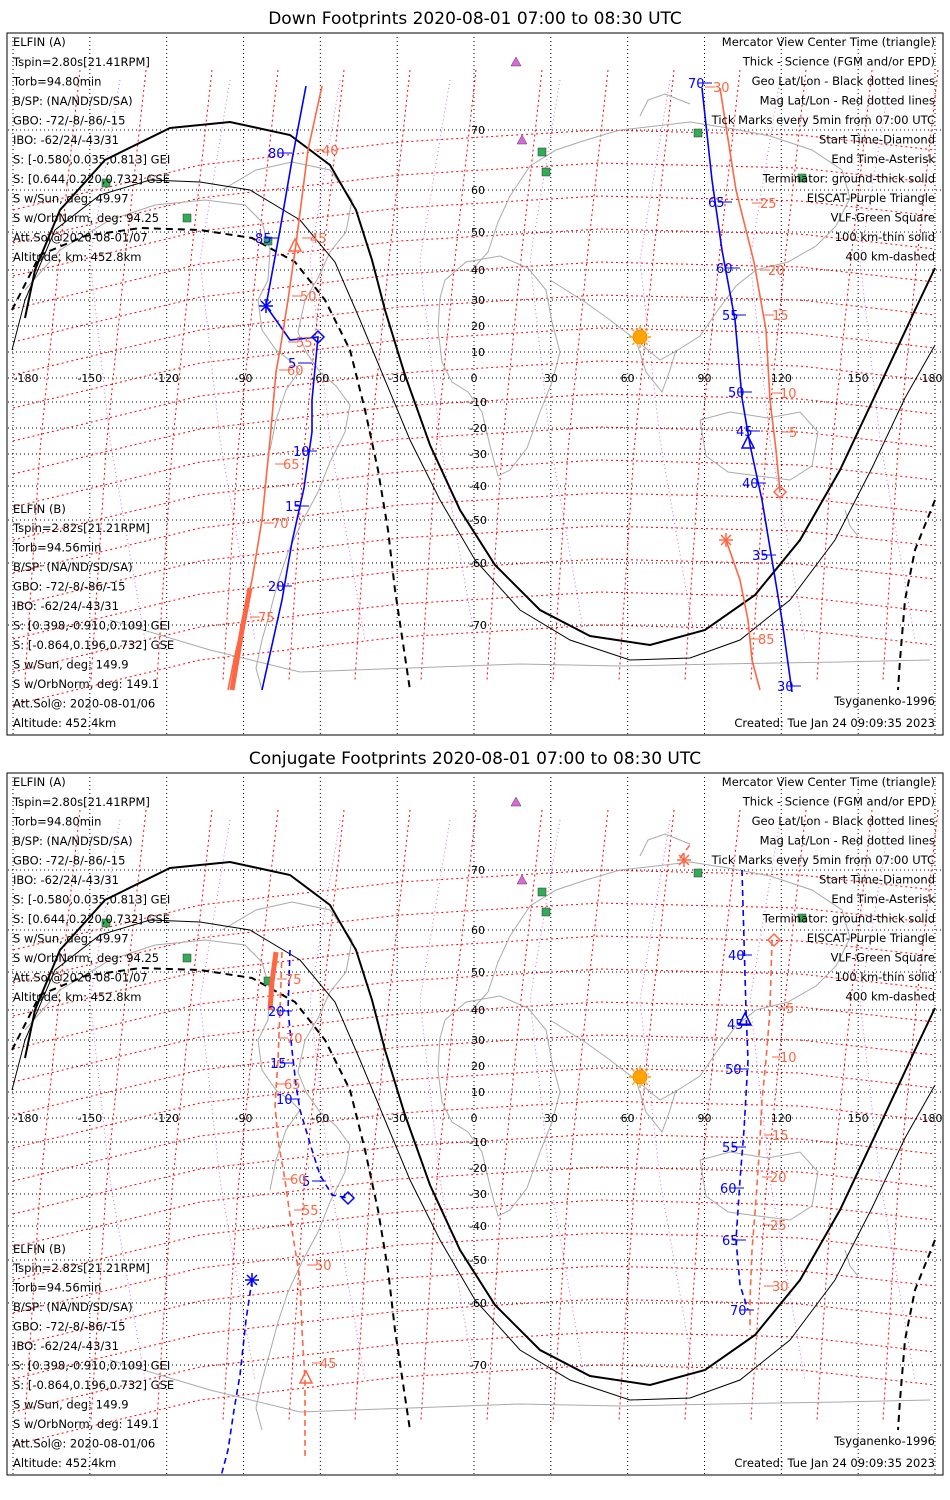  What do you see at coordinates (290, 1205) in the screenshot?
I see `elfin-b-track` at bounding box center [290, 1205].